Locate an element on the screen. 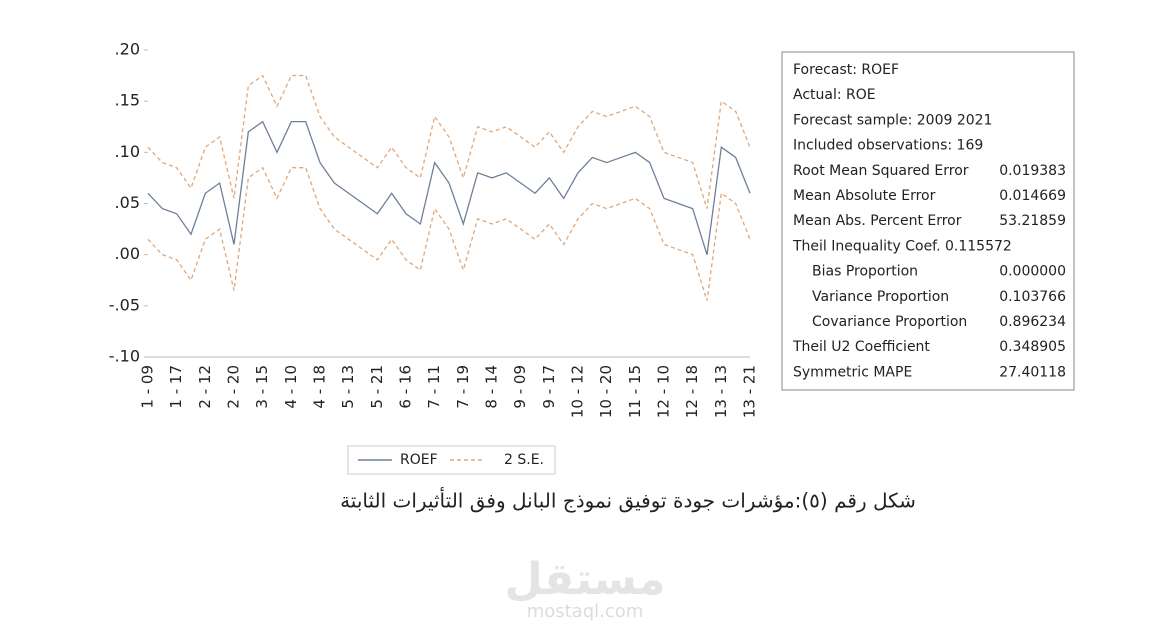 This screenshot has height=637, width=1170. x-tick-label: 3 - 15 is located at coordinates (262, 387).